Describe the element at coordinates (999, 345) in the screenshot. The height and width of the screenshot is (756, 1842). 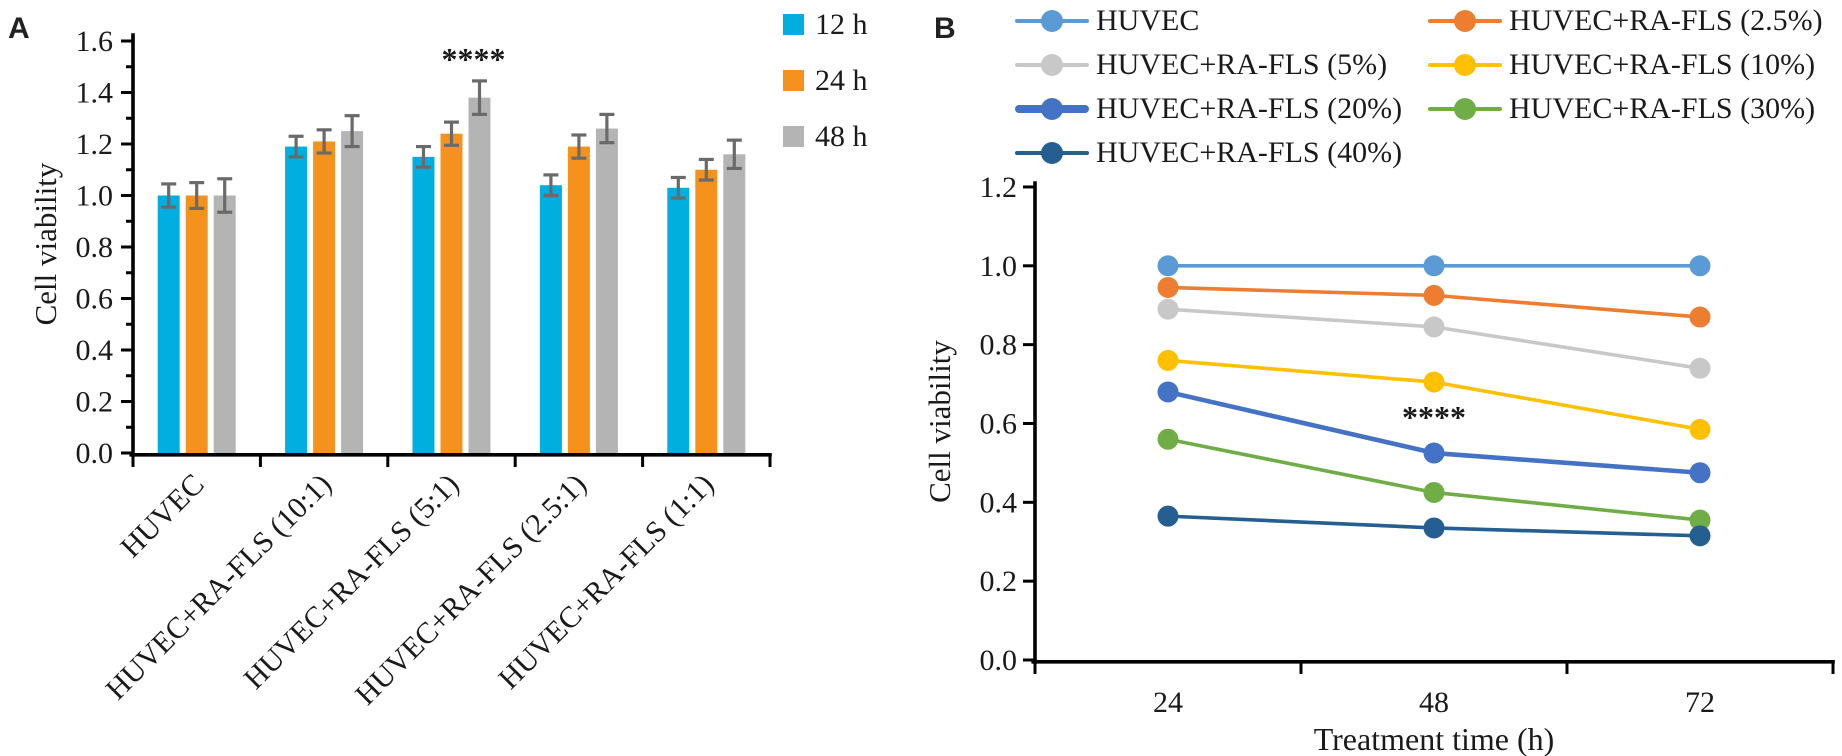
I see `svg-text: 0.8` at that location.